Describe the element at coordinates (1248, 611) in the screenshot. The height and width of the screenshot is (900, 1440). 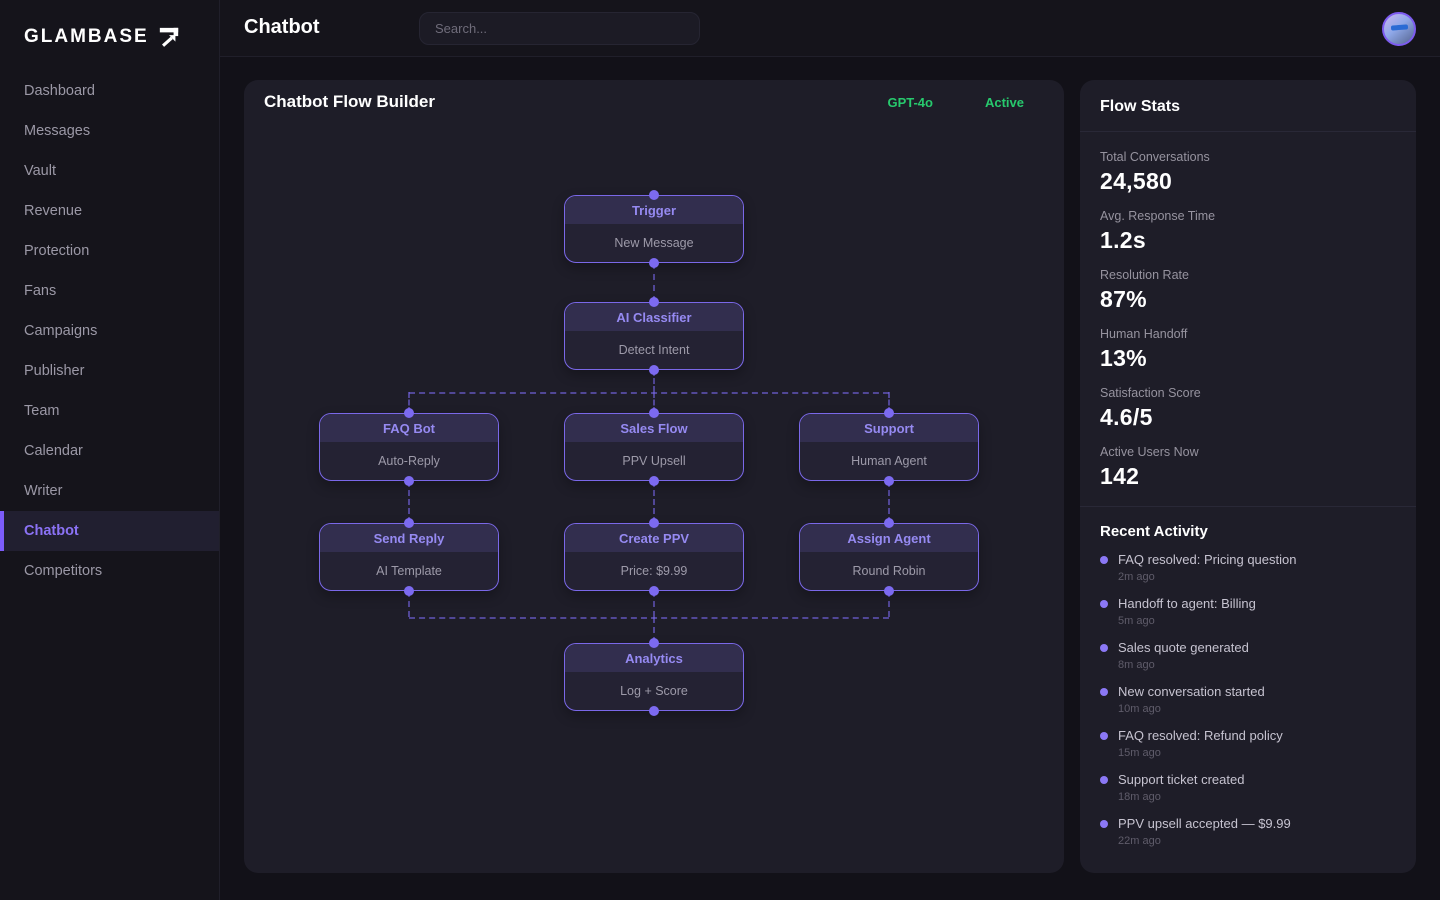
I see `activity-item: Handoff to agent: Billing 5m ago` at that location.